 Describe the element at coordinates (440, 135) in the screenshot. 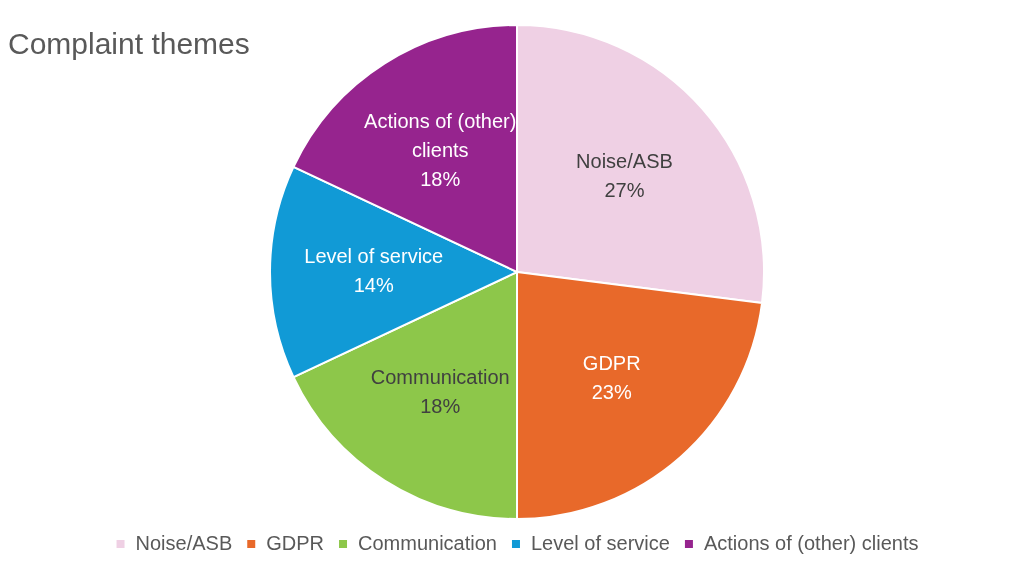

I see `slice-label: Actions of (other) clients` at that location.